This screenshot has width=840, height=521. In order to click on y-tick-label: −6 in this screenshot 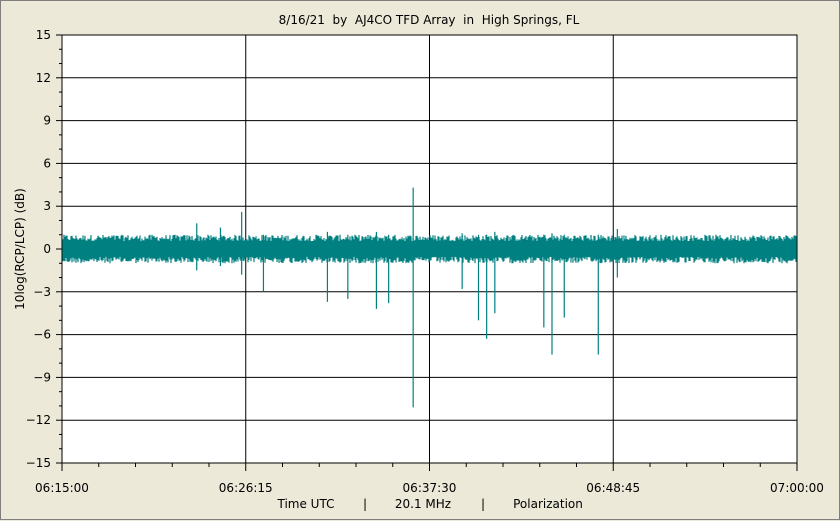, I will do `click(42, 335)`.